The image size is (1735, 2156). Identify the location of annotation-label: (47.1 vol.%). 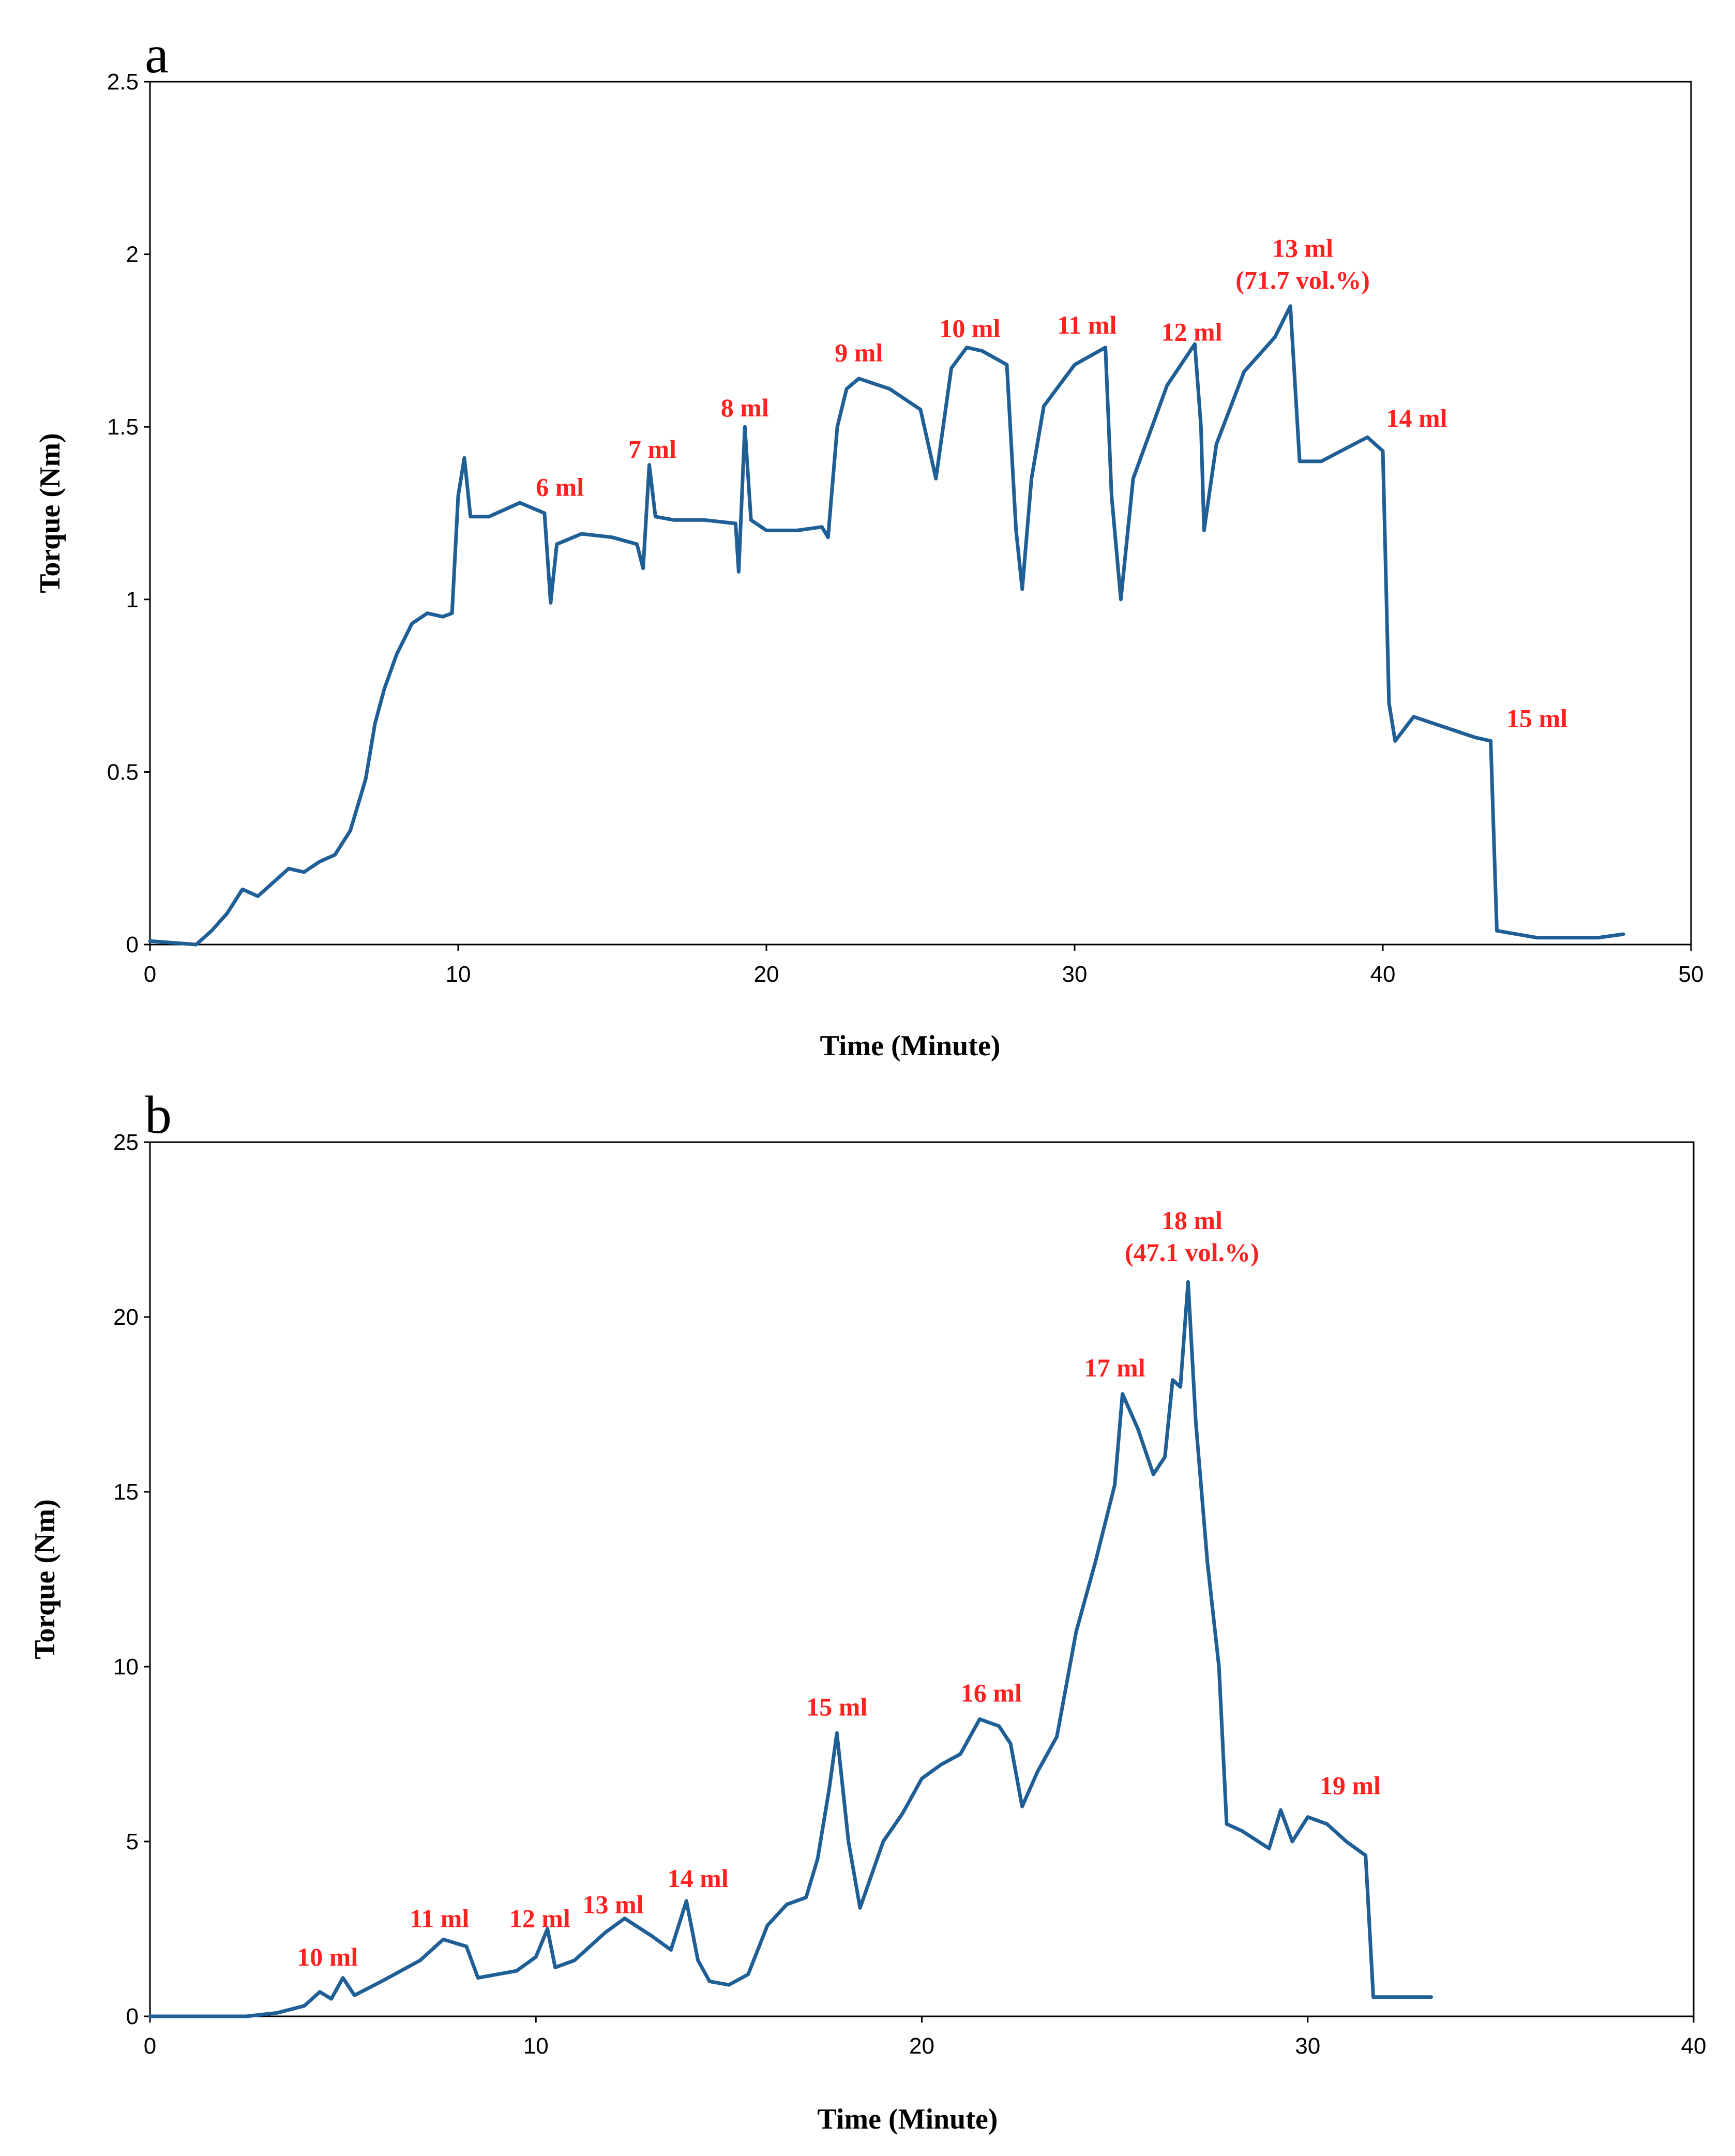
(1192, 1252).